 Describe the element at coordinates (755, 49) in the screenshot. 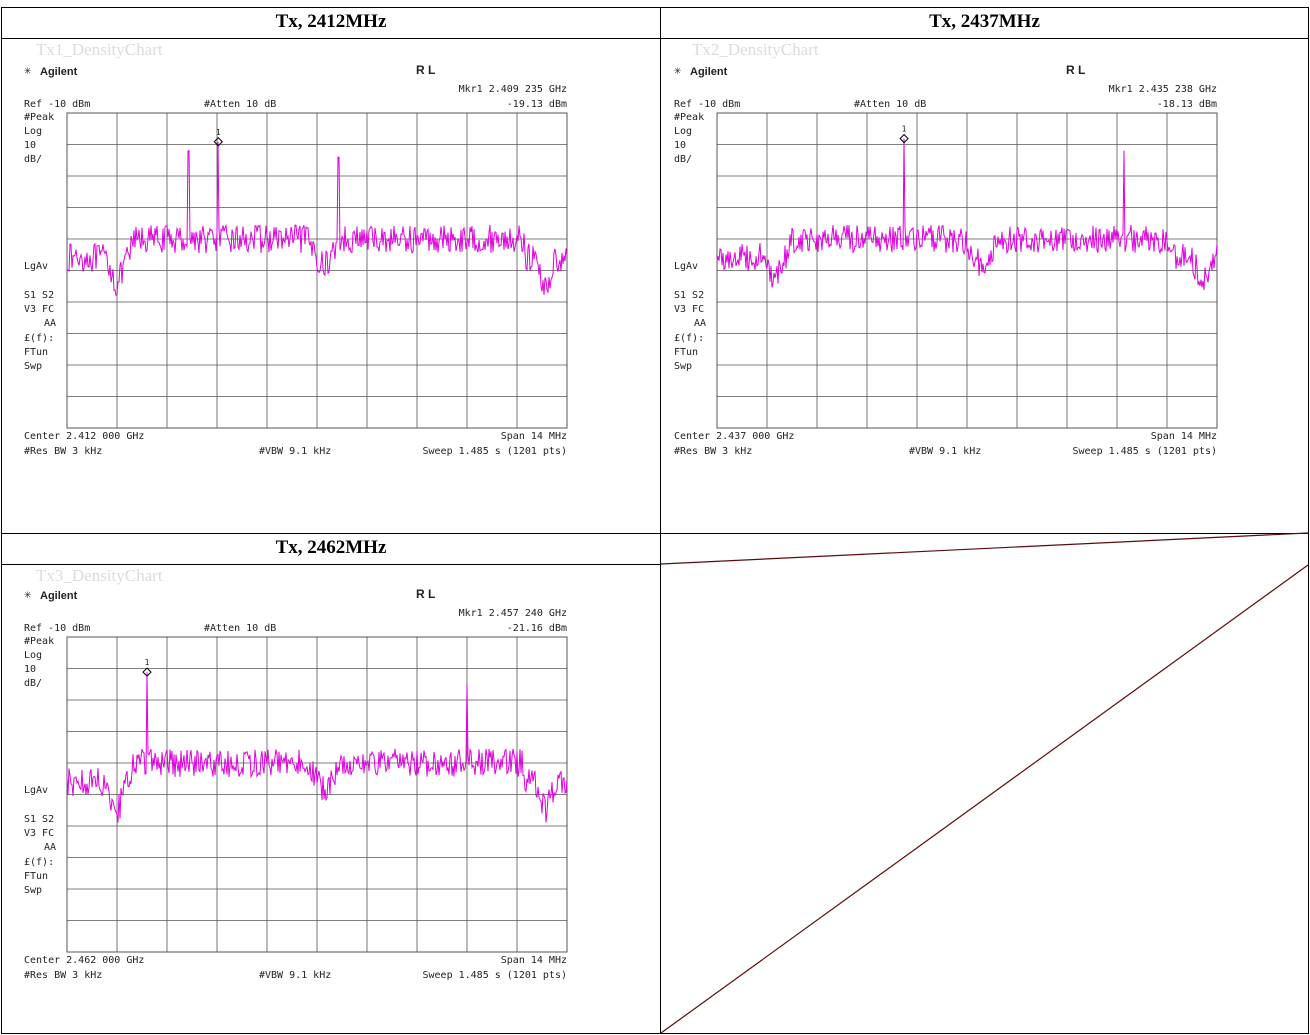

I see `cell-subtitle-2: Tx2_DensityChart` at that location.